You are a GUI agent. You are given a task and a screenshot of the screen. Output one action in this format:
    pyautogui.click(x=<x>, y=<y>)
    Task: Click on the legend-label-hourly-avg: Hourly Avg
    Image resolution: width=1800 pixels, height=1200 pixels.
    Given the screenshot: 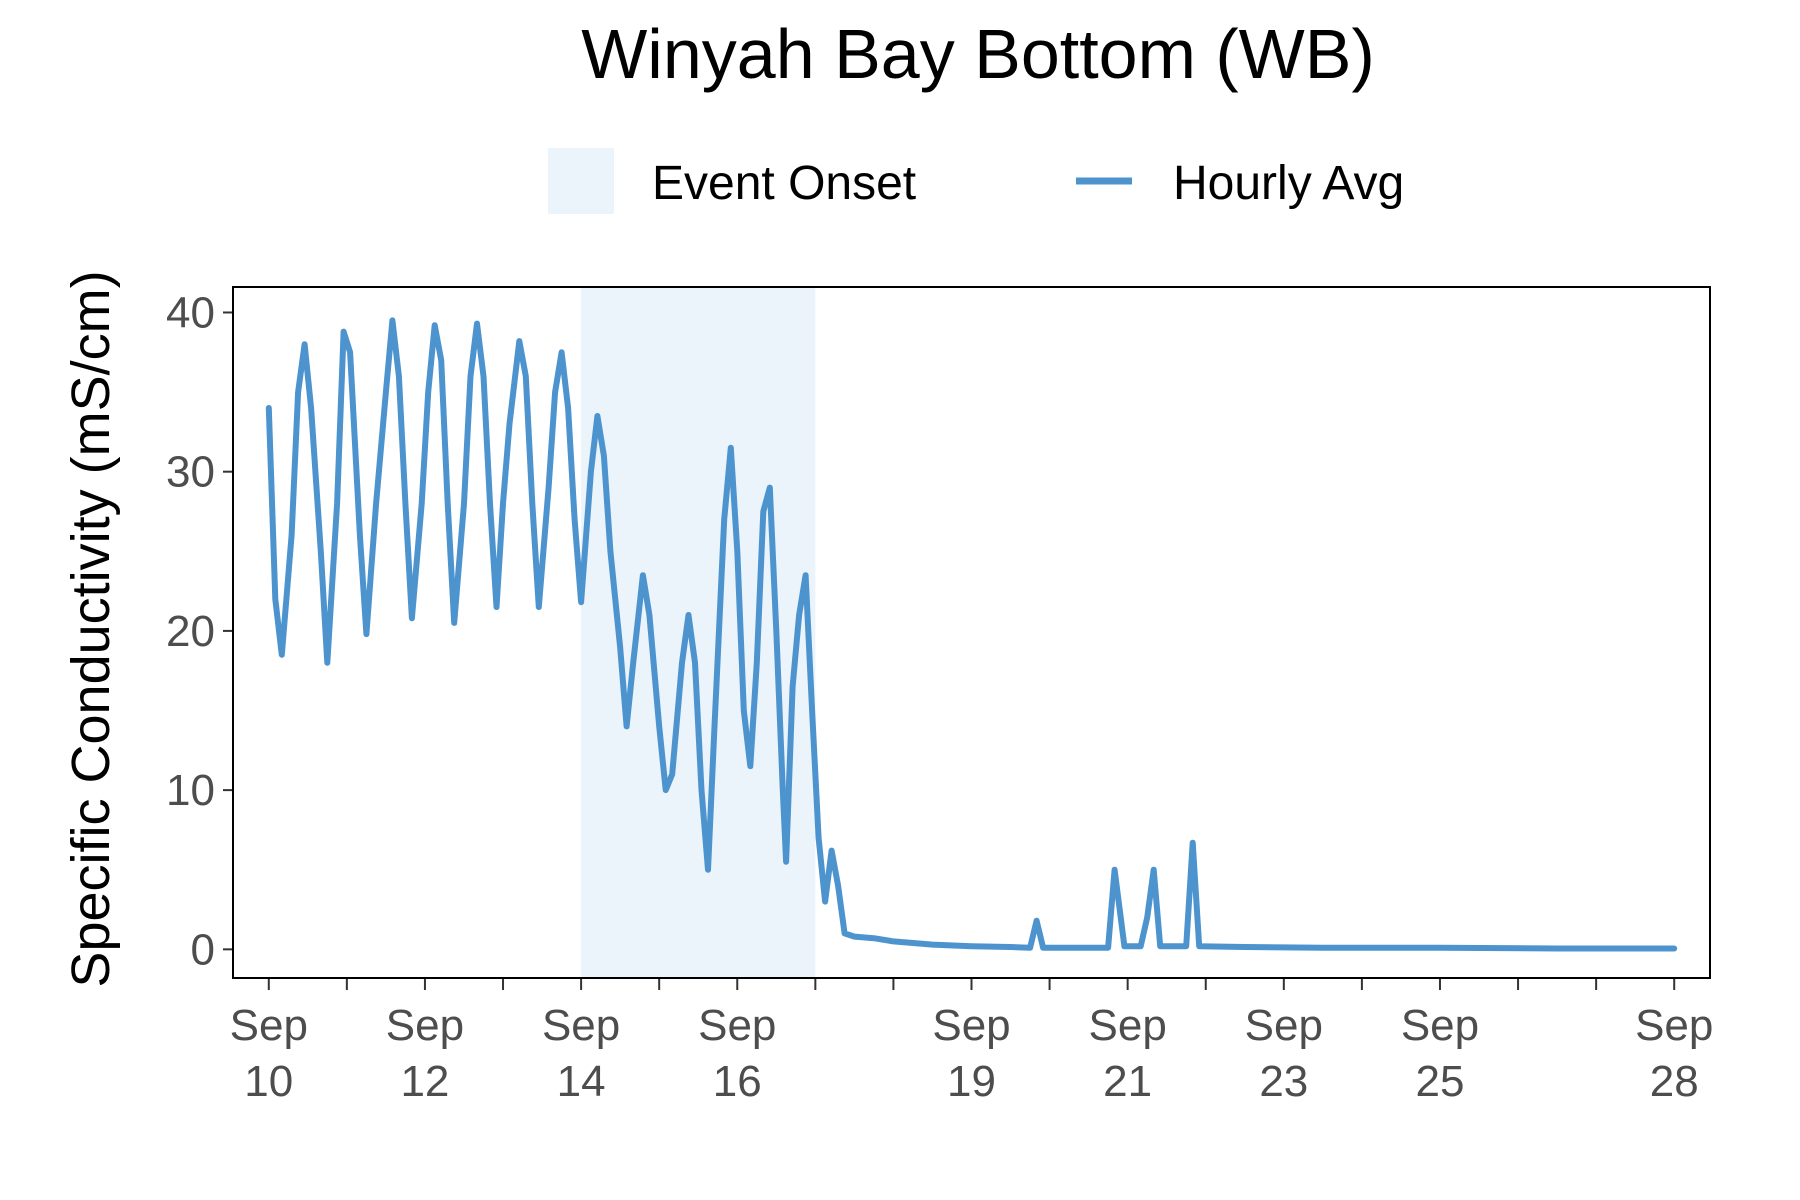 What is the action you would take?
    pyautogui.click(x=1288, y=183)
    